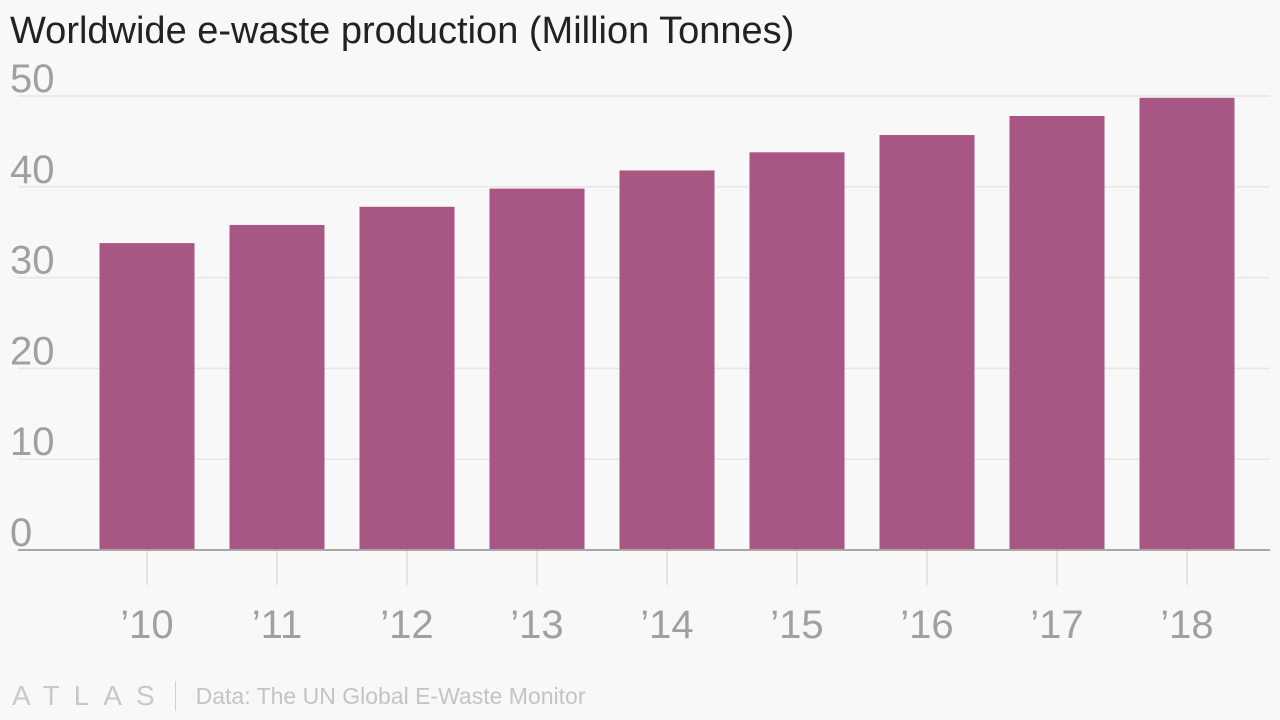  What do you see at coordinates (90, 695) in the screenshot?
I see `atlas-logo: ATLAS` at bounding box center [90, 695].